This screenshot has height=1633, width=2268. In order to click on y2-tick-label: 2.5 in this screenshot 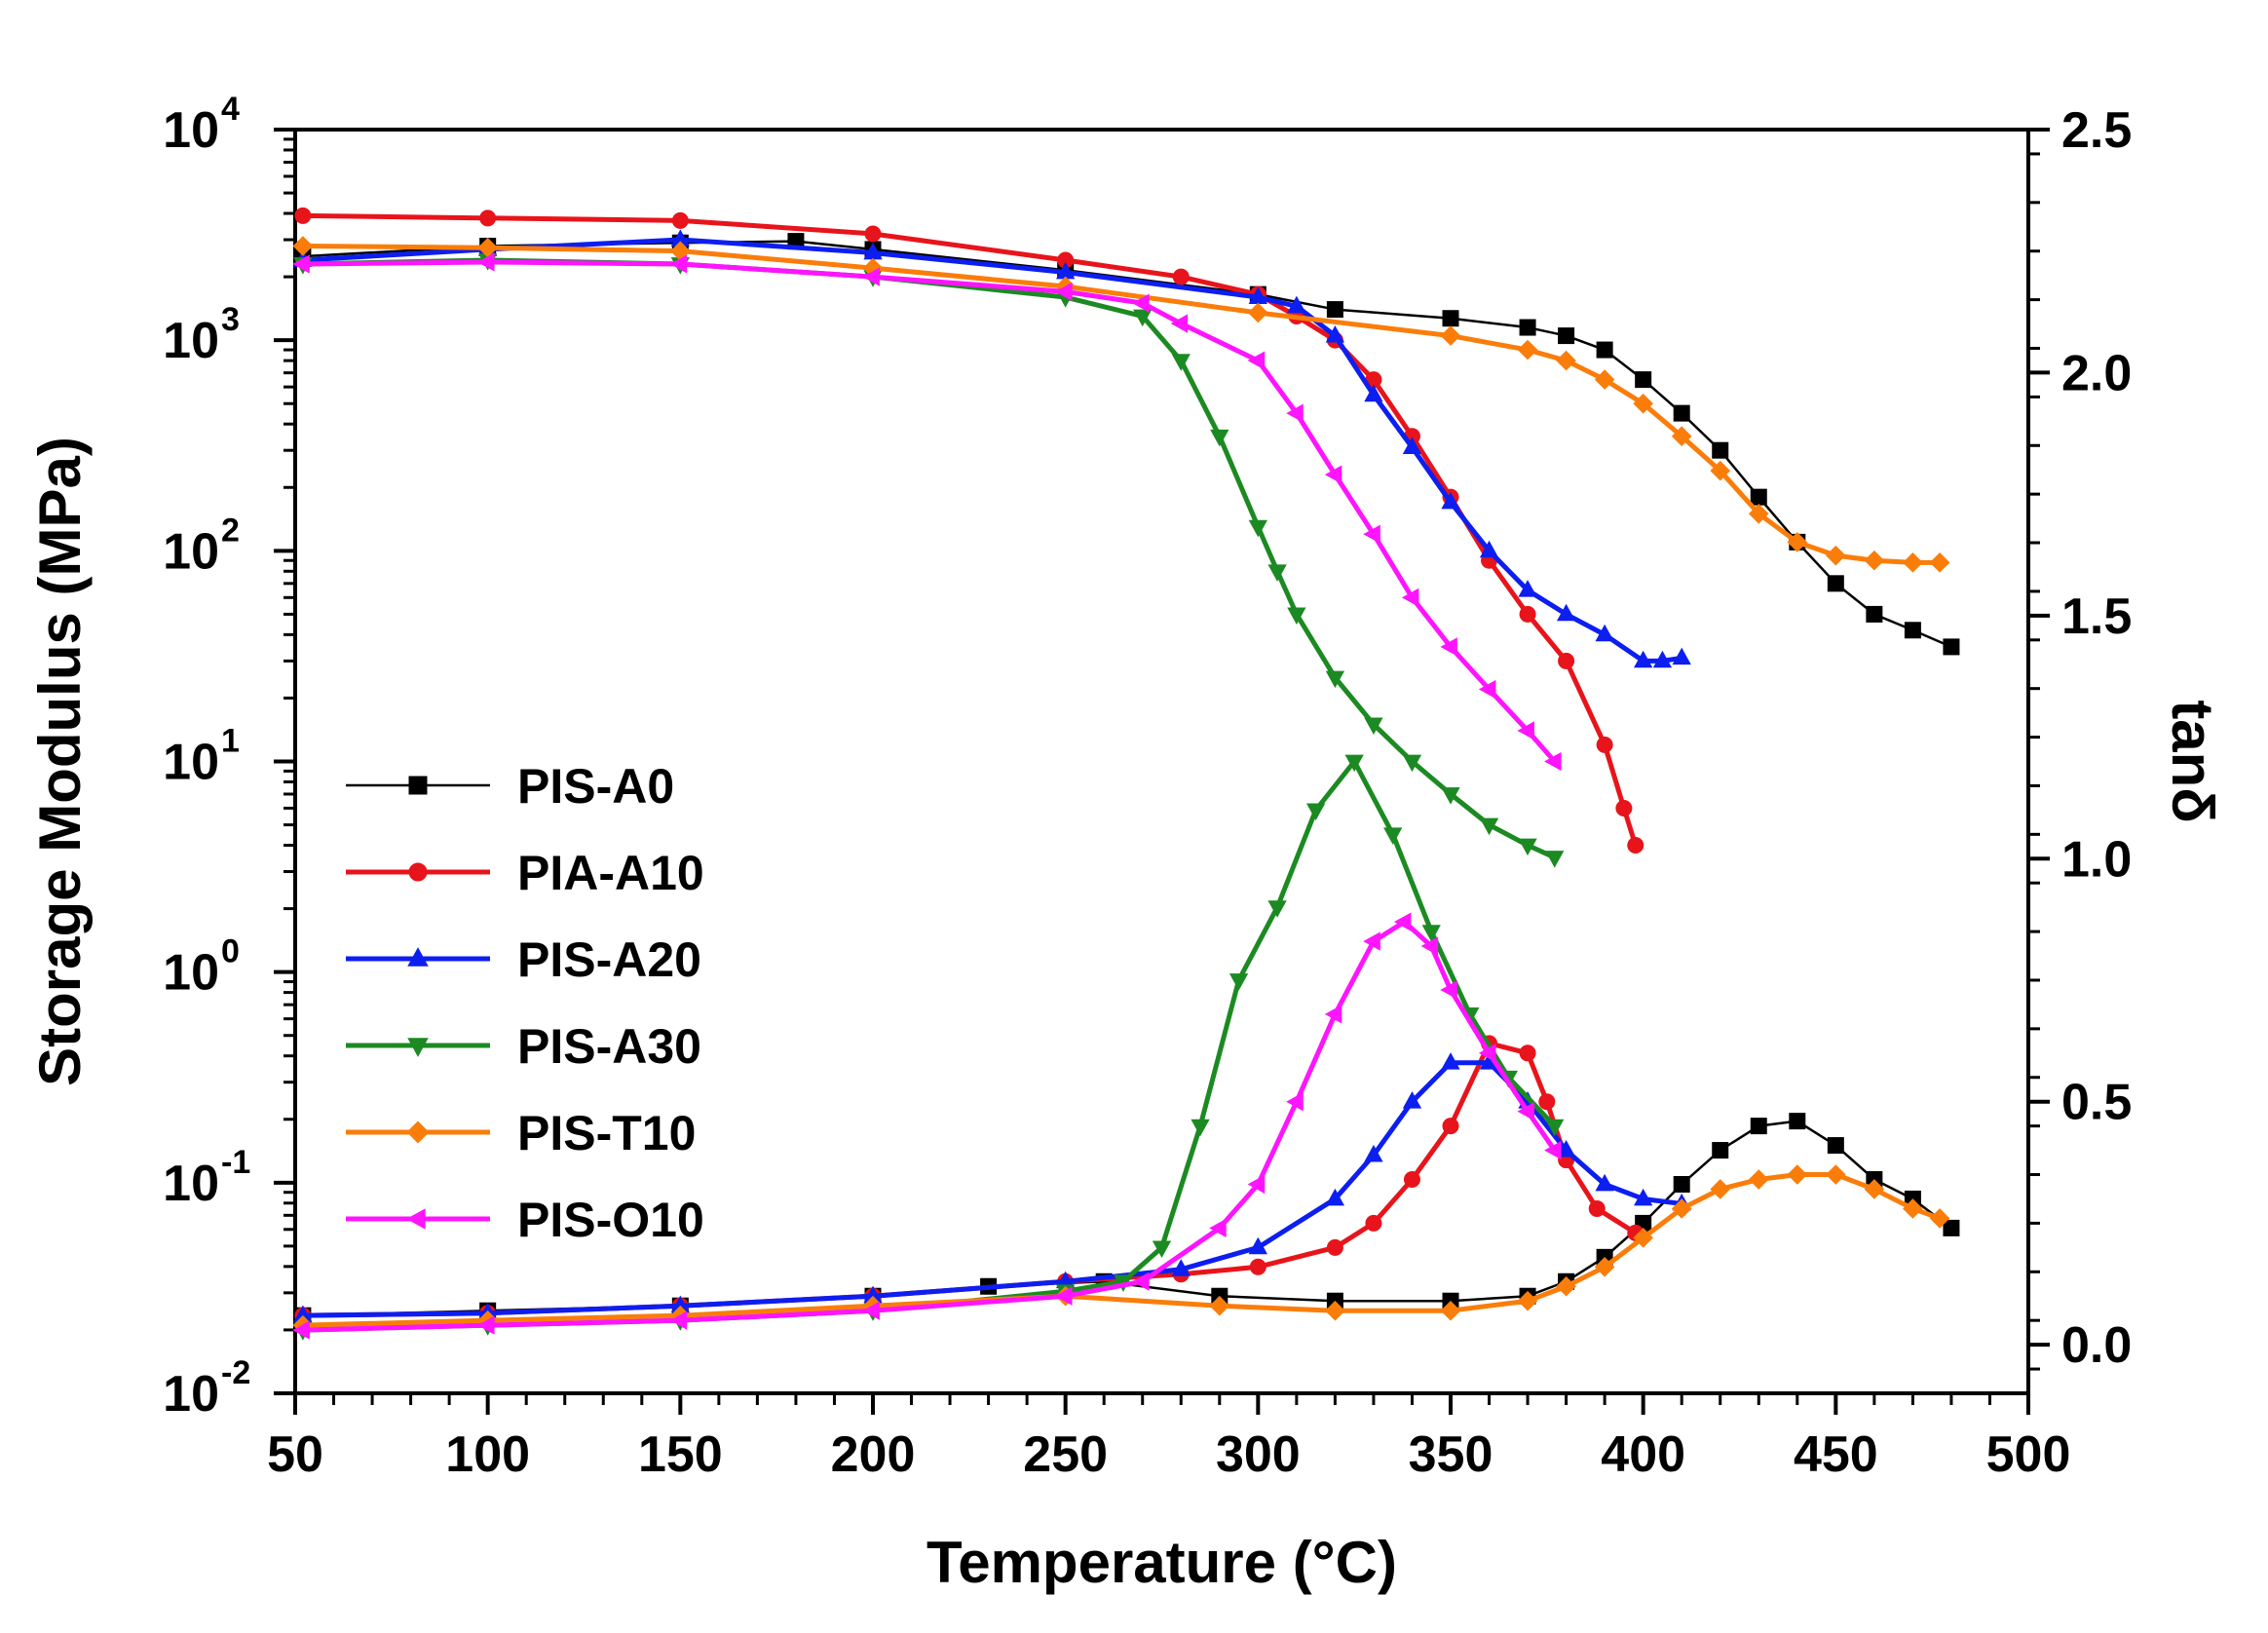, I will do `click(2096, 131)`.